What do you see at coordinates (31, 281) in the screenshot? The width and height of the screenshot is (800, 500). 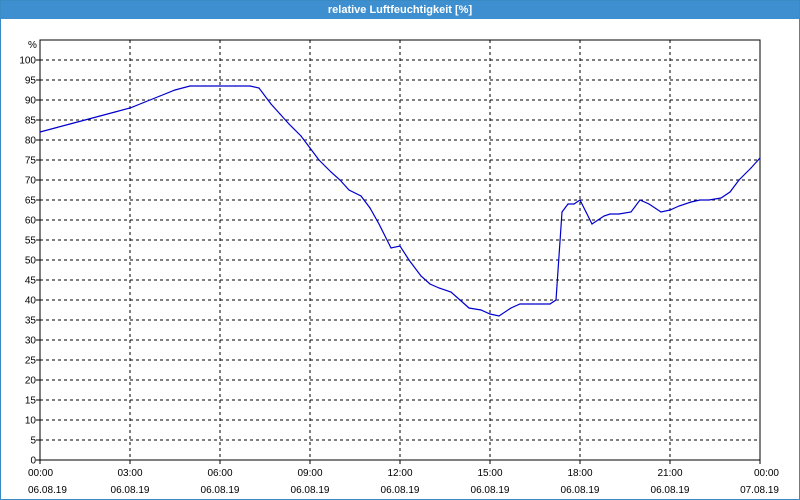 I see `y-tick-label: 45` at bounding box center [31, 281].